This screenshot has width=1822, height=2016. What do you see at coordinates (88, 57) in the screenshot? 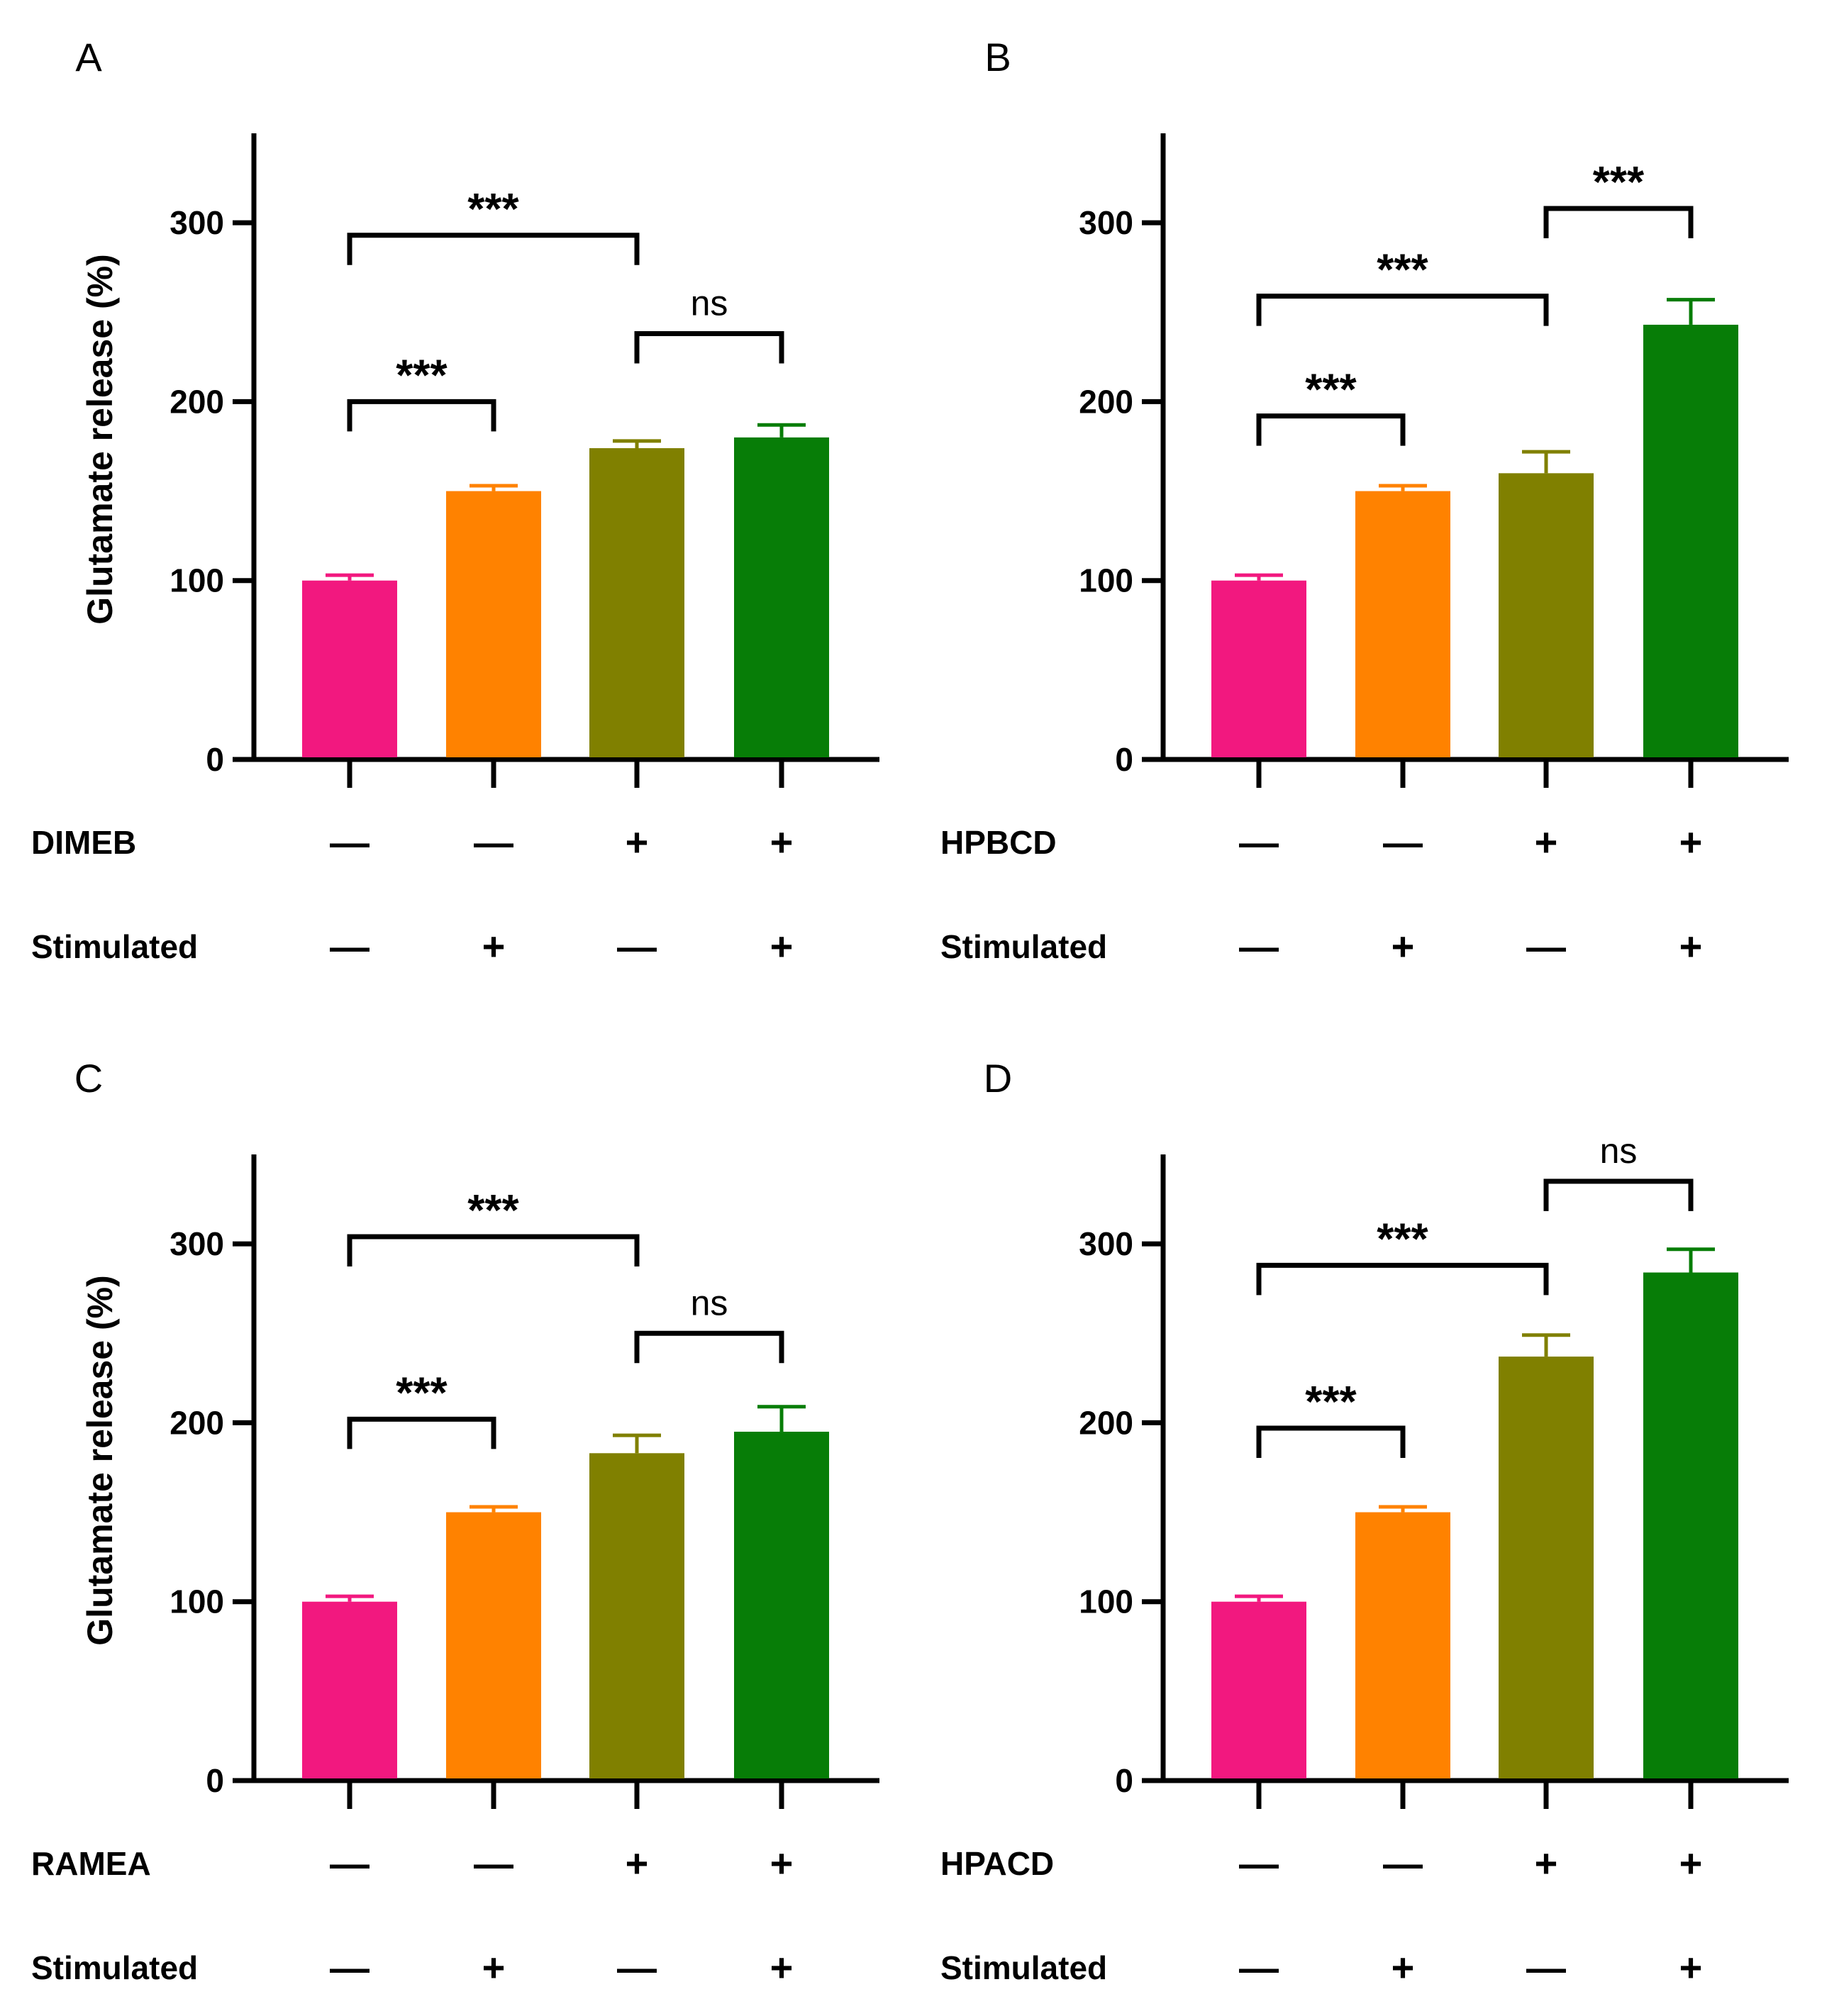
I see `panel-letter: A` at bounding box center [88, 57].